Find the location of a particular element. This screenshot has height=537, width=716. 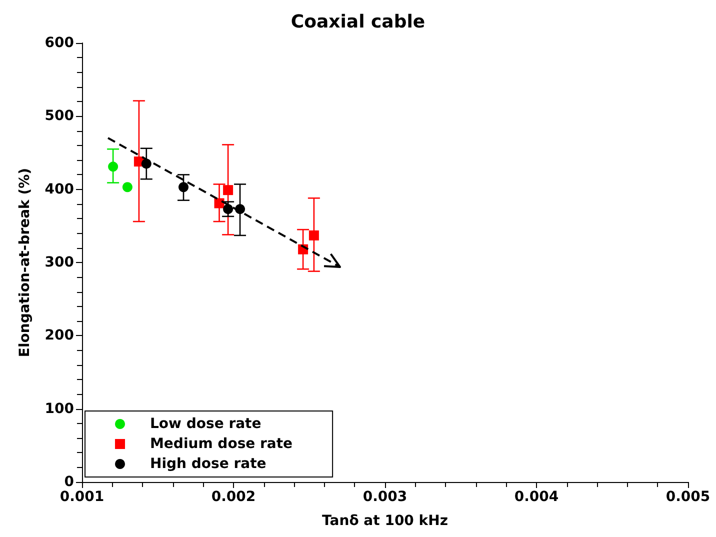

x-tick-label: 0.004 is located at coordinates (536, 497).